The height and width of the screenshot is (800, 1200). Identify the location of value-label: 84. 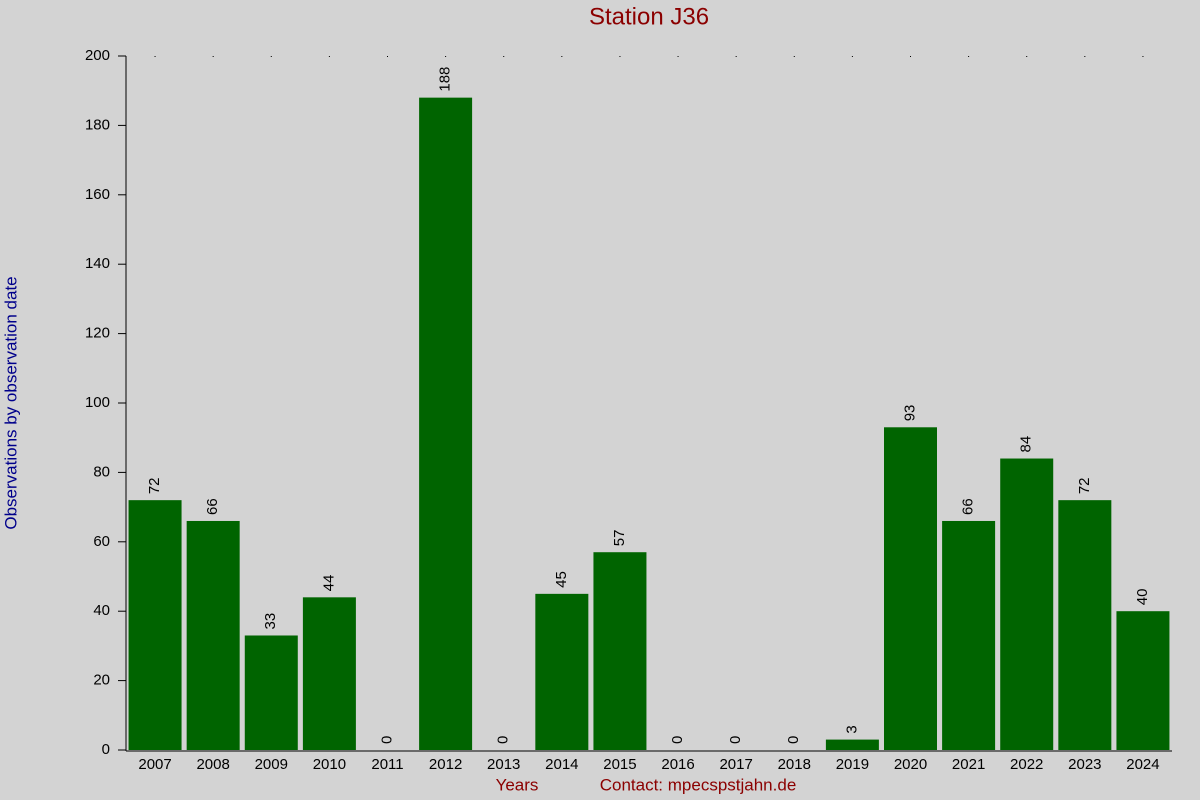
(1026, 444).